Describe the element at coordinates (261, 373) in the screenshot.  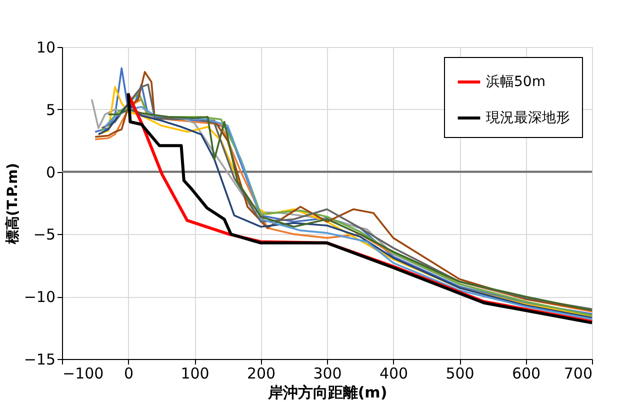
I see `x-tick-label: 200` at that location.